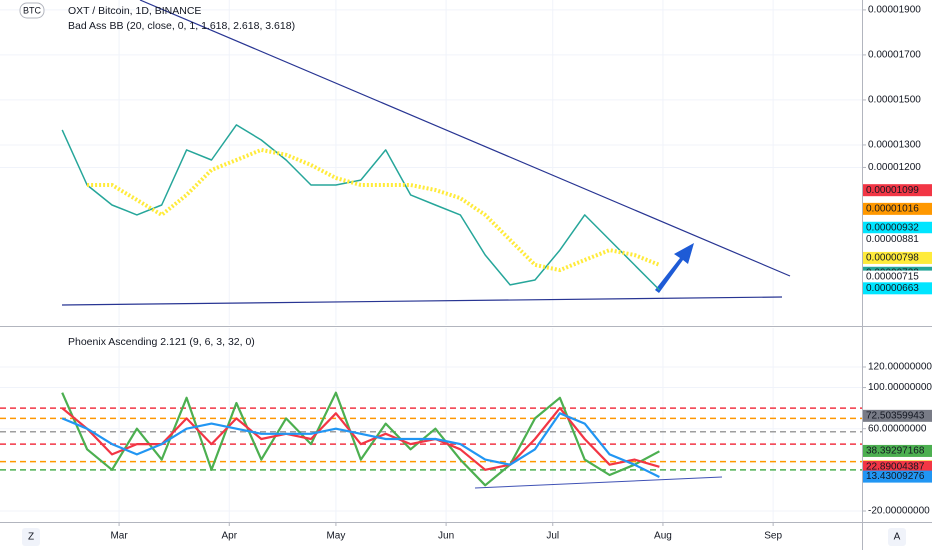 Image resolution: width=932 pixels, height=550 pixels. I want to click on y-tick-label: 0.00001300, so click(894, 145).